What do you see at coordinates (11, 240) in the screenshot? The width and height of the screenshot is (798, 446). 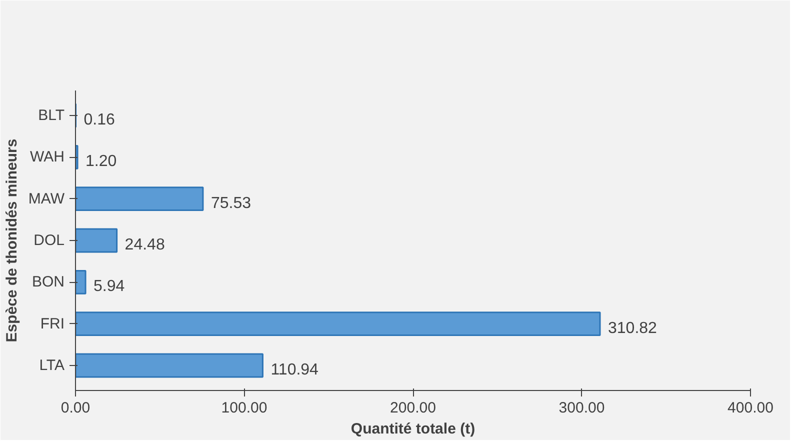 I see `y-axis-title: Espèce de thonidés mineurs` at bounding box center [11, 240].